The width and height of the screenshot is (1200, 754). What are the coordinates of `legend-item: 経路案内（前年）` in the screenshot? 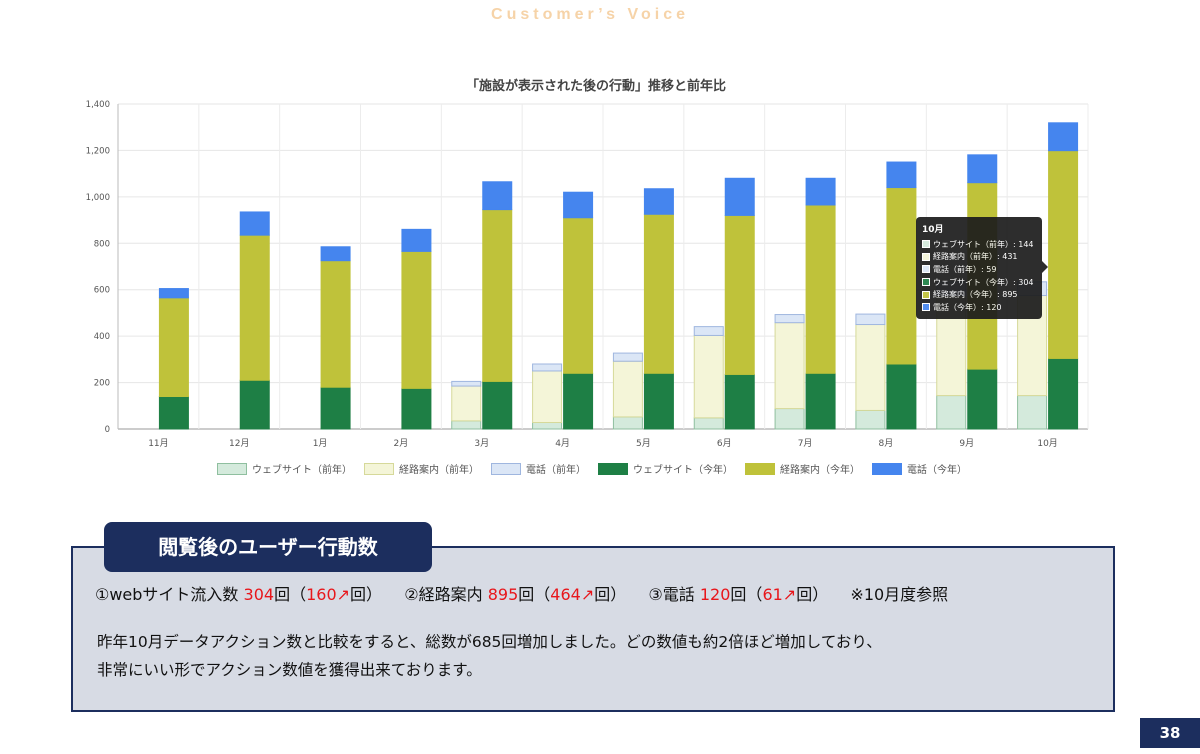 It's located at (421, 468).